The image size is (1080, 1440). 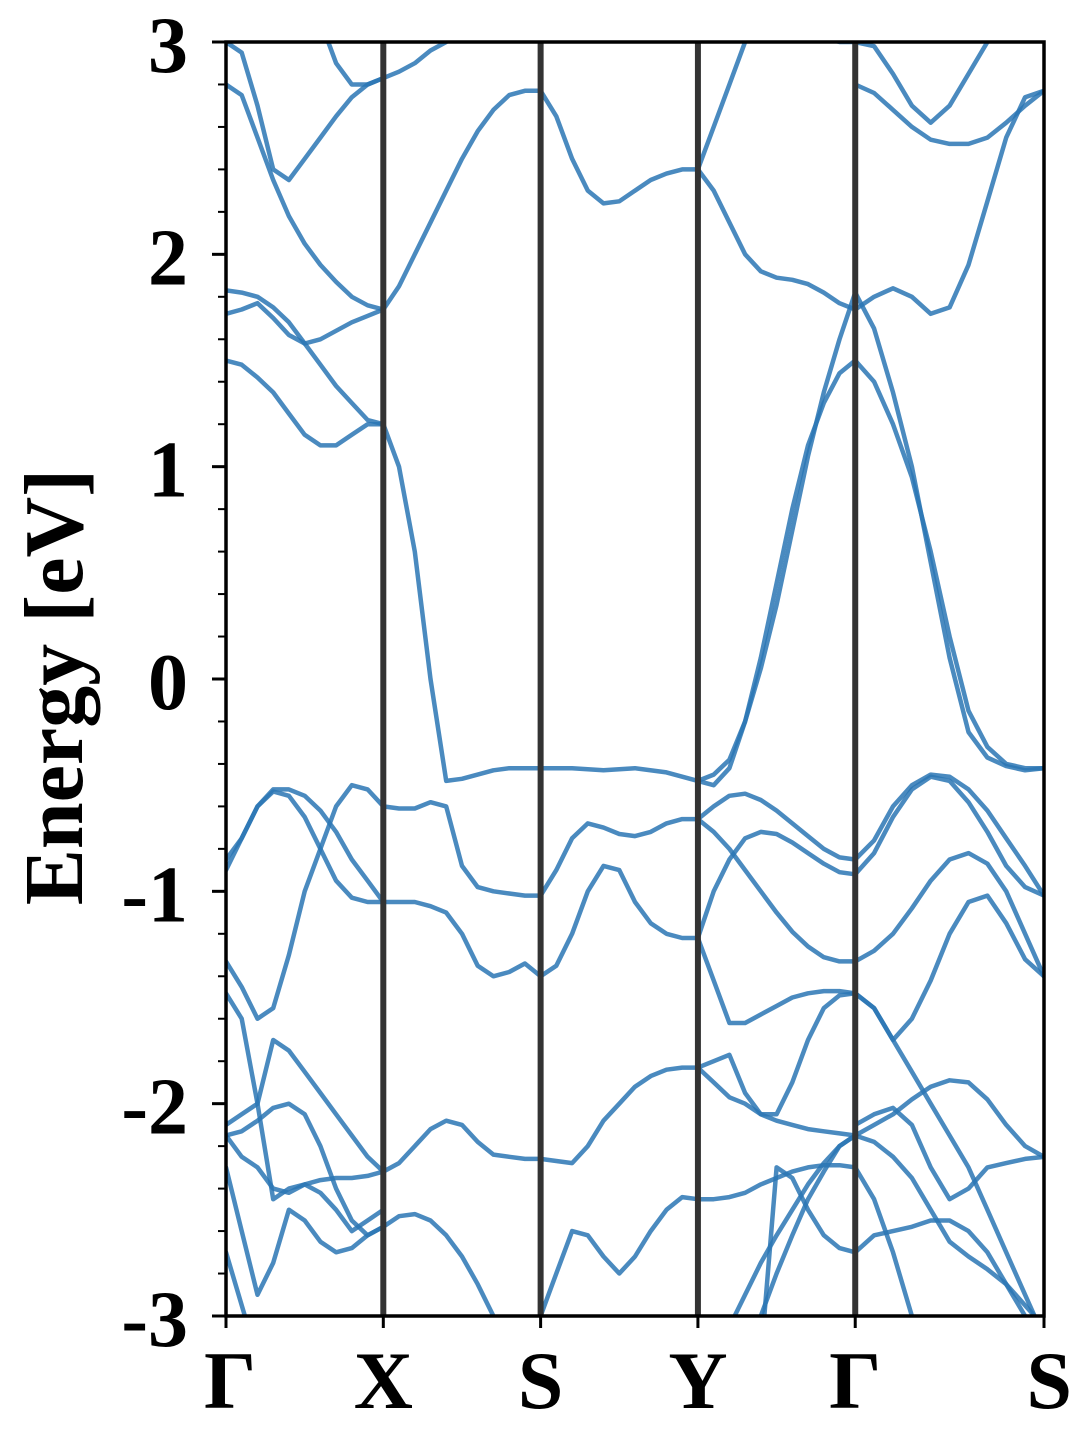 I want to click on y-tick-label: 2, so click(x=168, y=258).